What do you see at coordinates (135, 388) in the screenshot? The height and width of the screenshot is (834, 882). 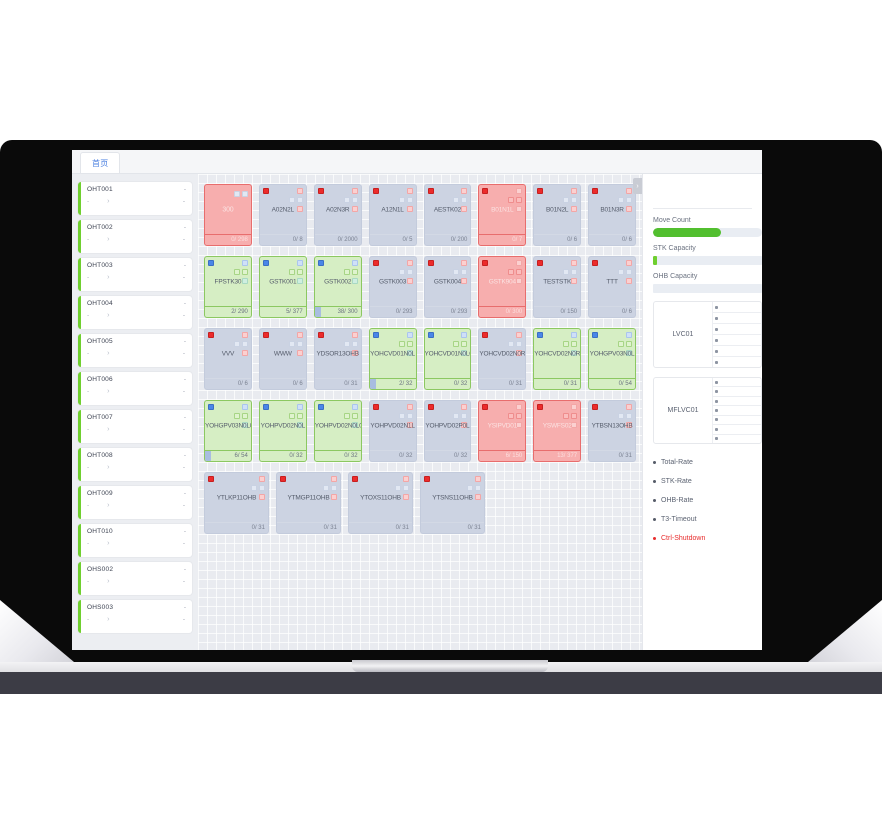 I see `sidebar-item-oht006: OHT006 - - › -` at bounding box center [135, 388].